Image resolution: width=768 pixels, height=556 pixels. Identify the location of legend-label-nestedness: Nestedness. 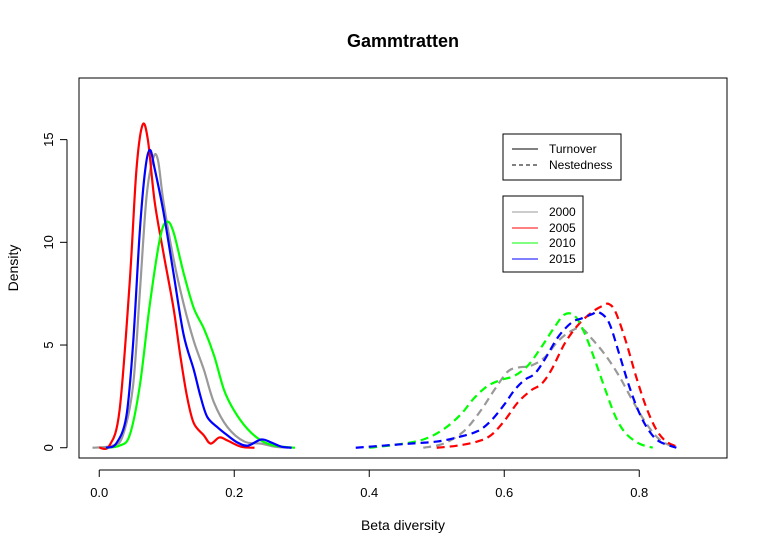
(580, 165).